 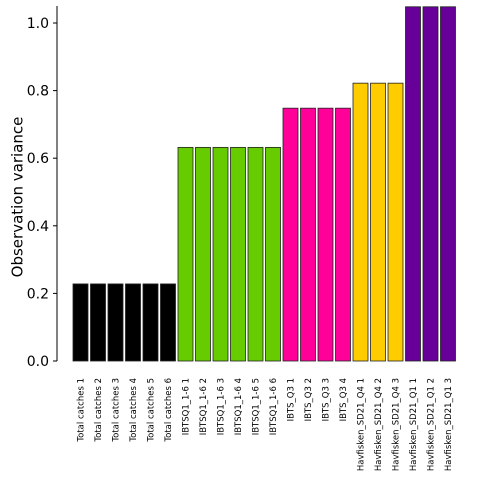 What do you see at coordinates (257, 406) in the screenshot?
I see `x-tick-label: IBTSQ1_1-6 5` at bounding box center [257, 406].